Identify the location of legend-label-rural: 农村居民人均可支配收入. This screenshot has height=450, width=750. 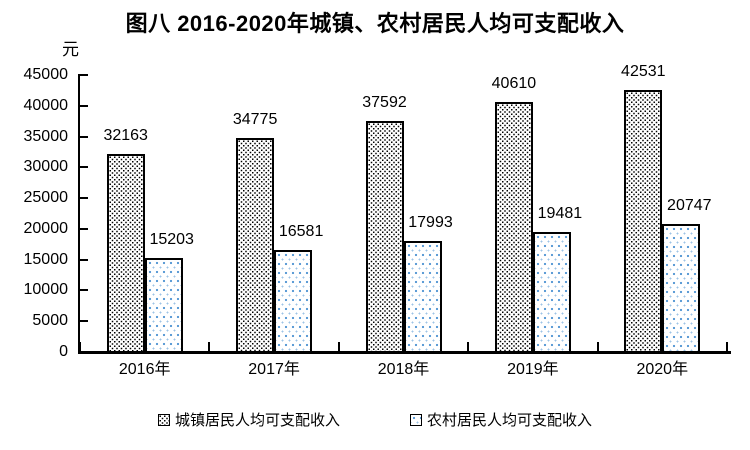
(510, 420).